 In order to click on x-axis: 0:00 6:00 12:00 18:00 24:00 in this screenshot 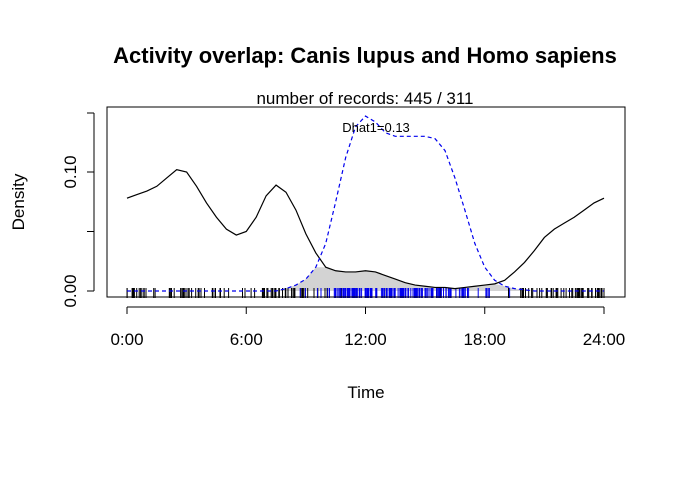, I will do `click(368, 327)`.